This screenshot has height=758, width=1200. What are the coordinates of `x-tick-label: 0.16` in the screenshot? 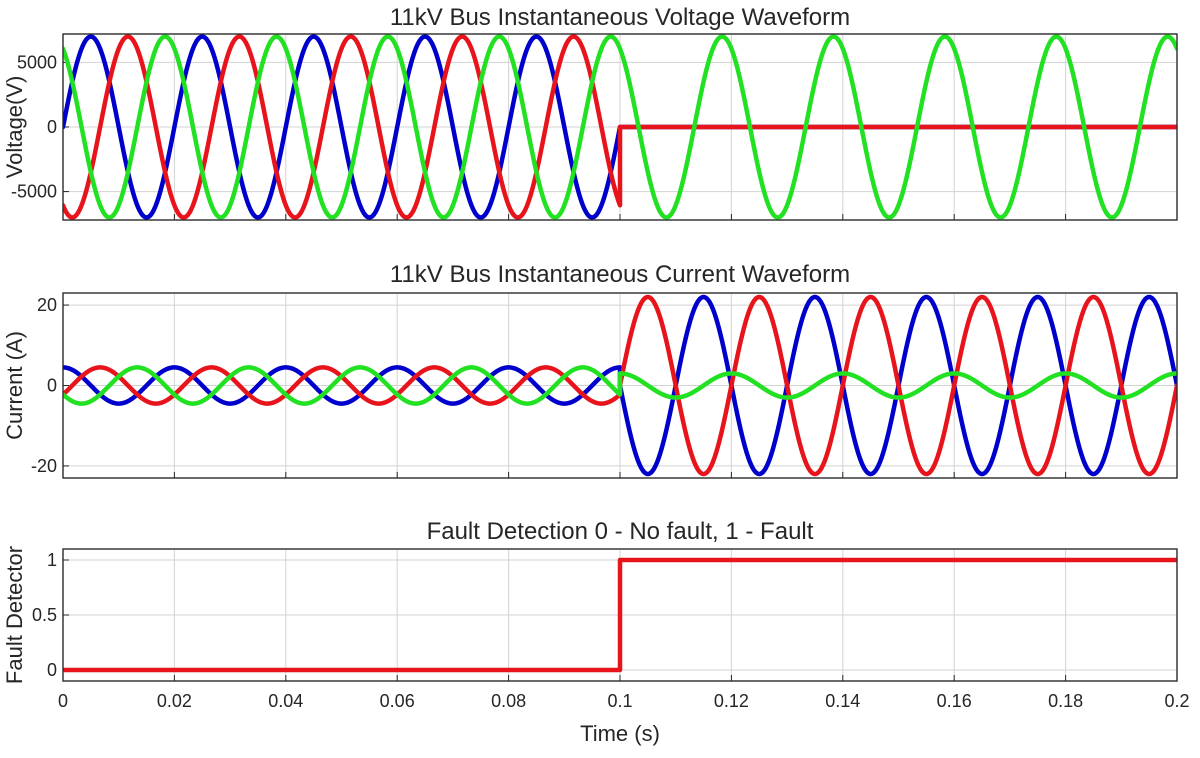 It's located at (954, 701).